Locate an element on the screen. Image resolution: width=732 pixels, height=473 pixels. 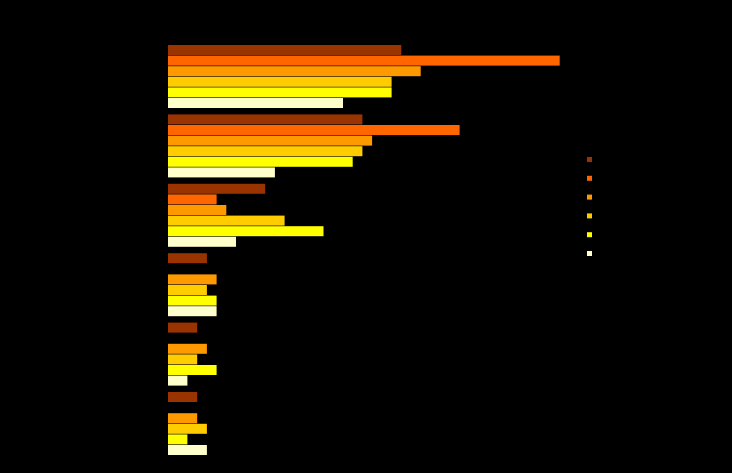
bar-g4-s5 is located at coordinates (192, 300).